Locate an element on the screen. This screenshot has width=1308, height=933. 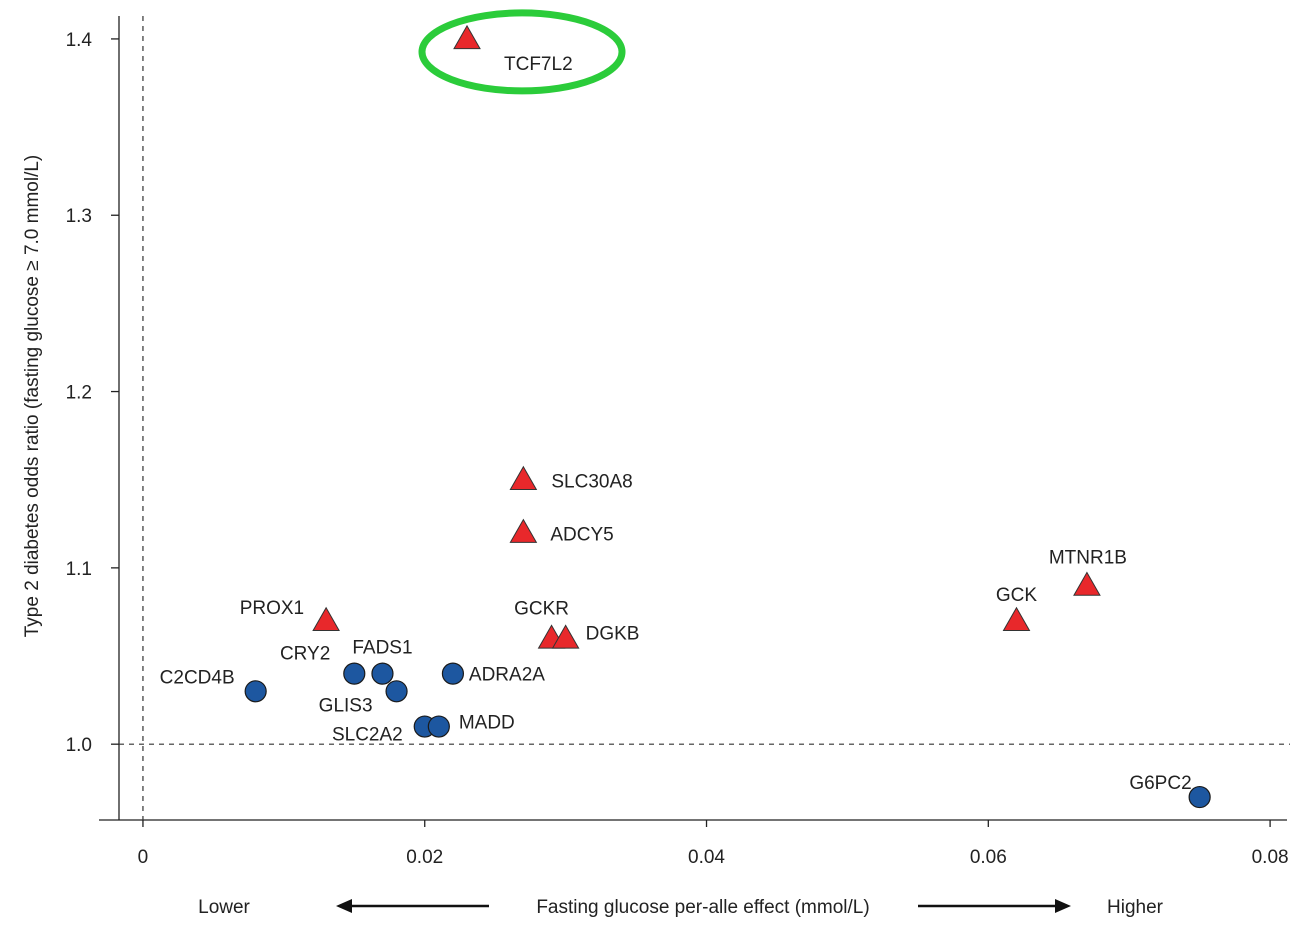
point-label-slc2a2: SLC2A2 is located at coordinates (367, 735).